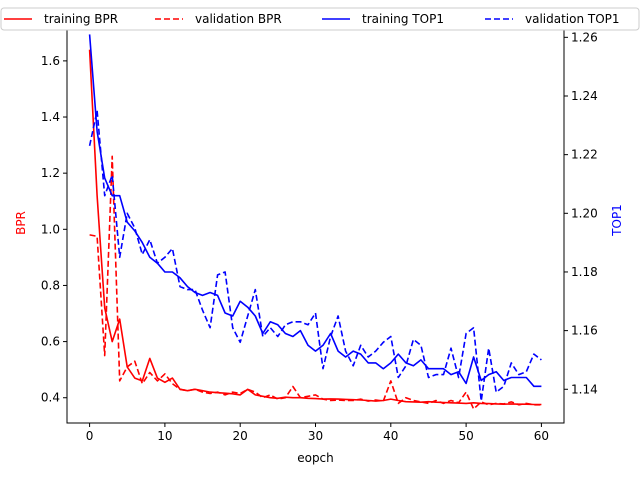 This screenshot has height=480, width=640. I want to click on left-y-tick-label: 1.2, so click(50, 173).